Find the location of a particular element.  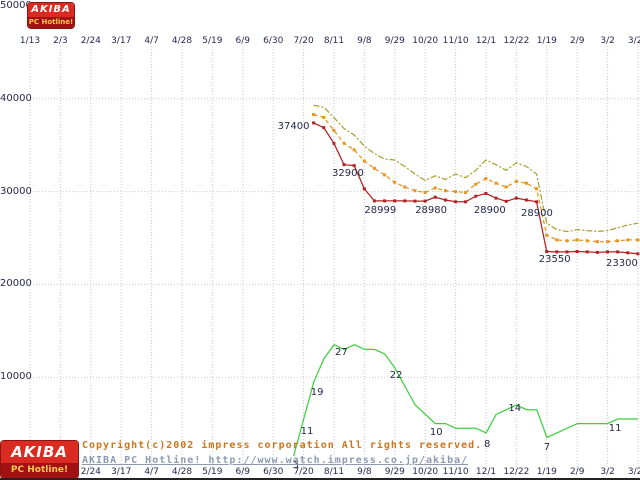

price-label: 23300 is located at coordinates (622, 263).